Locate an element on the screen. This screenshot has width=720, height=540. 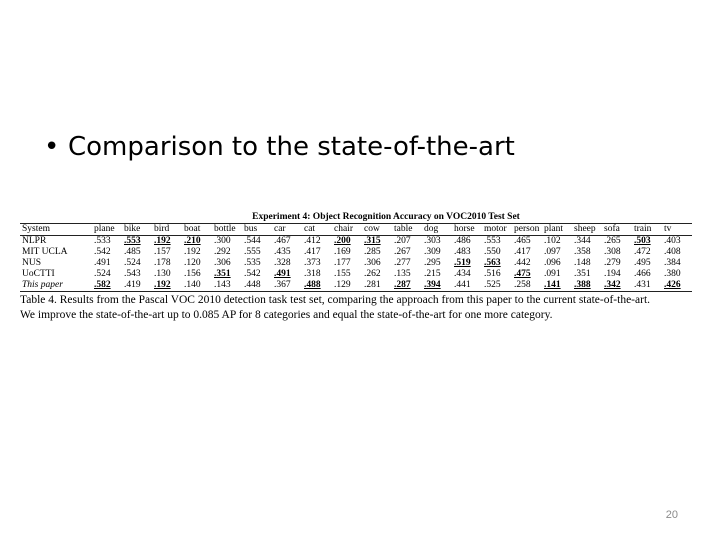
score-cell: .472 is located at coordinates (642, 252).